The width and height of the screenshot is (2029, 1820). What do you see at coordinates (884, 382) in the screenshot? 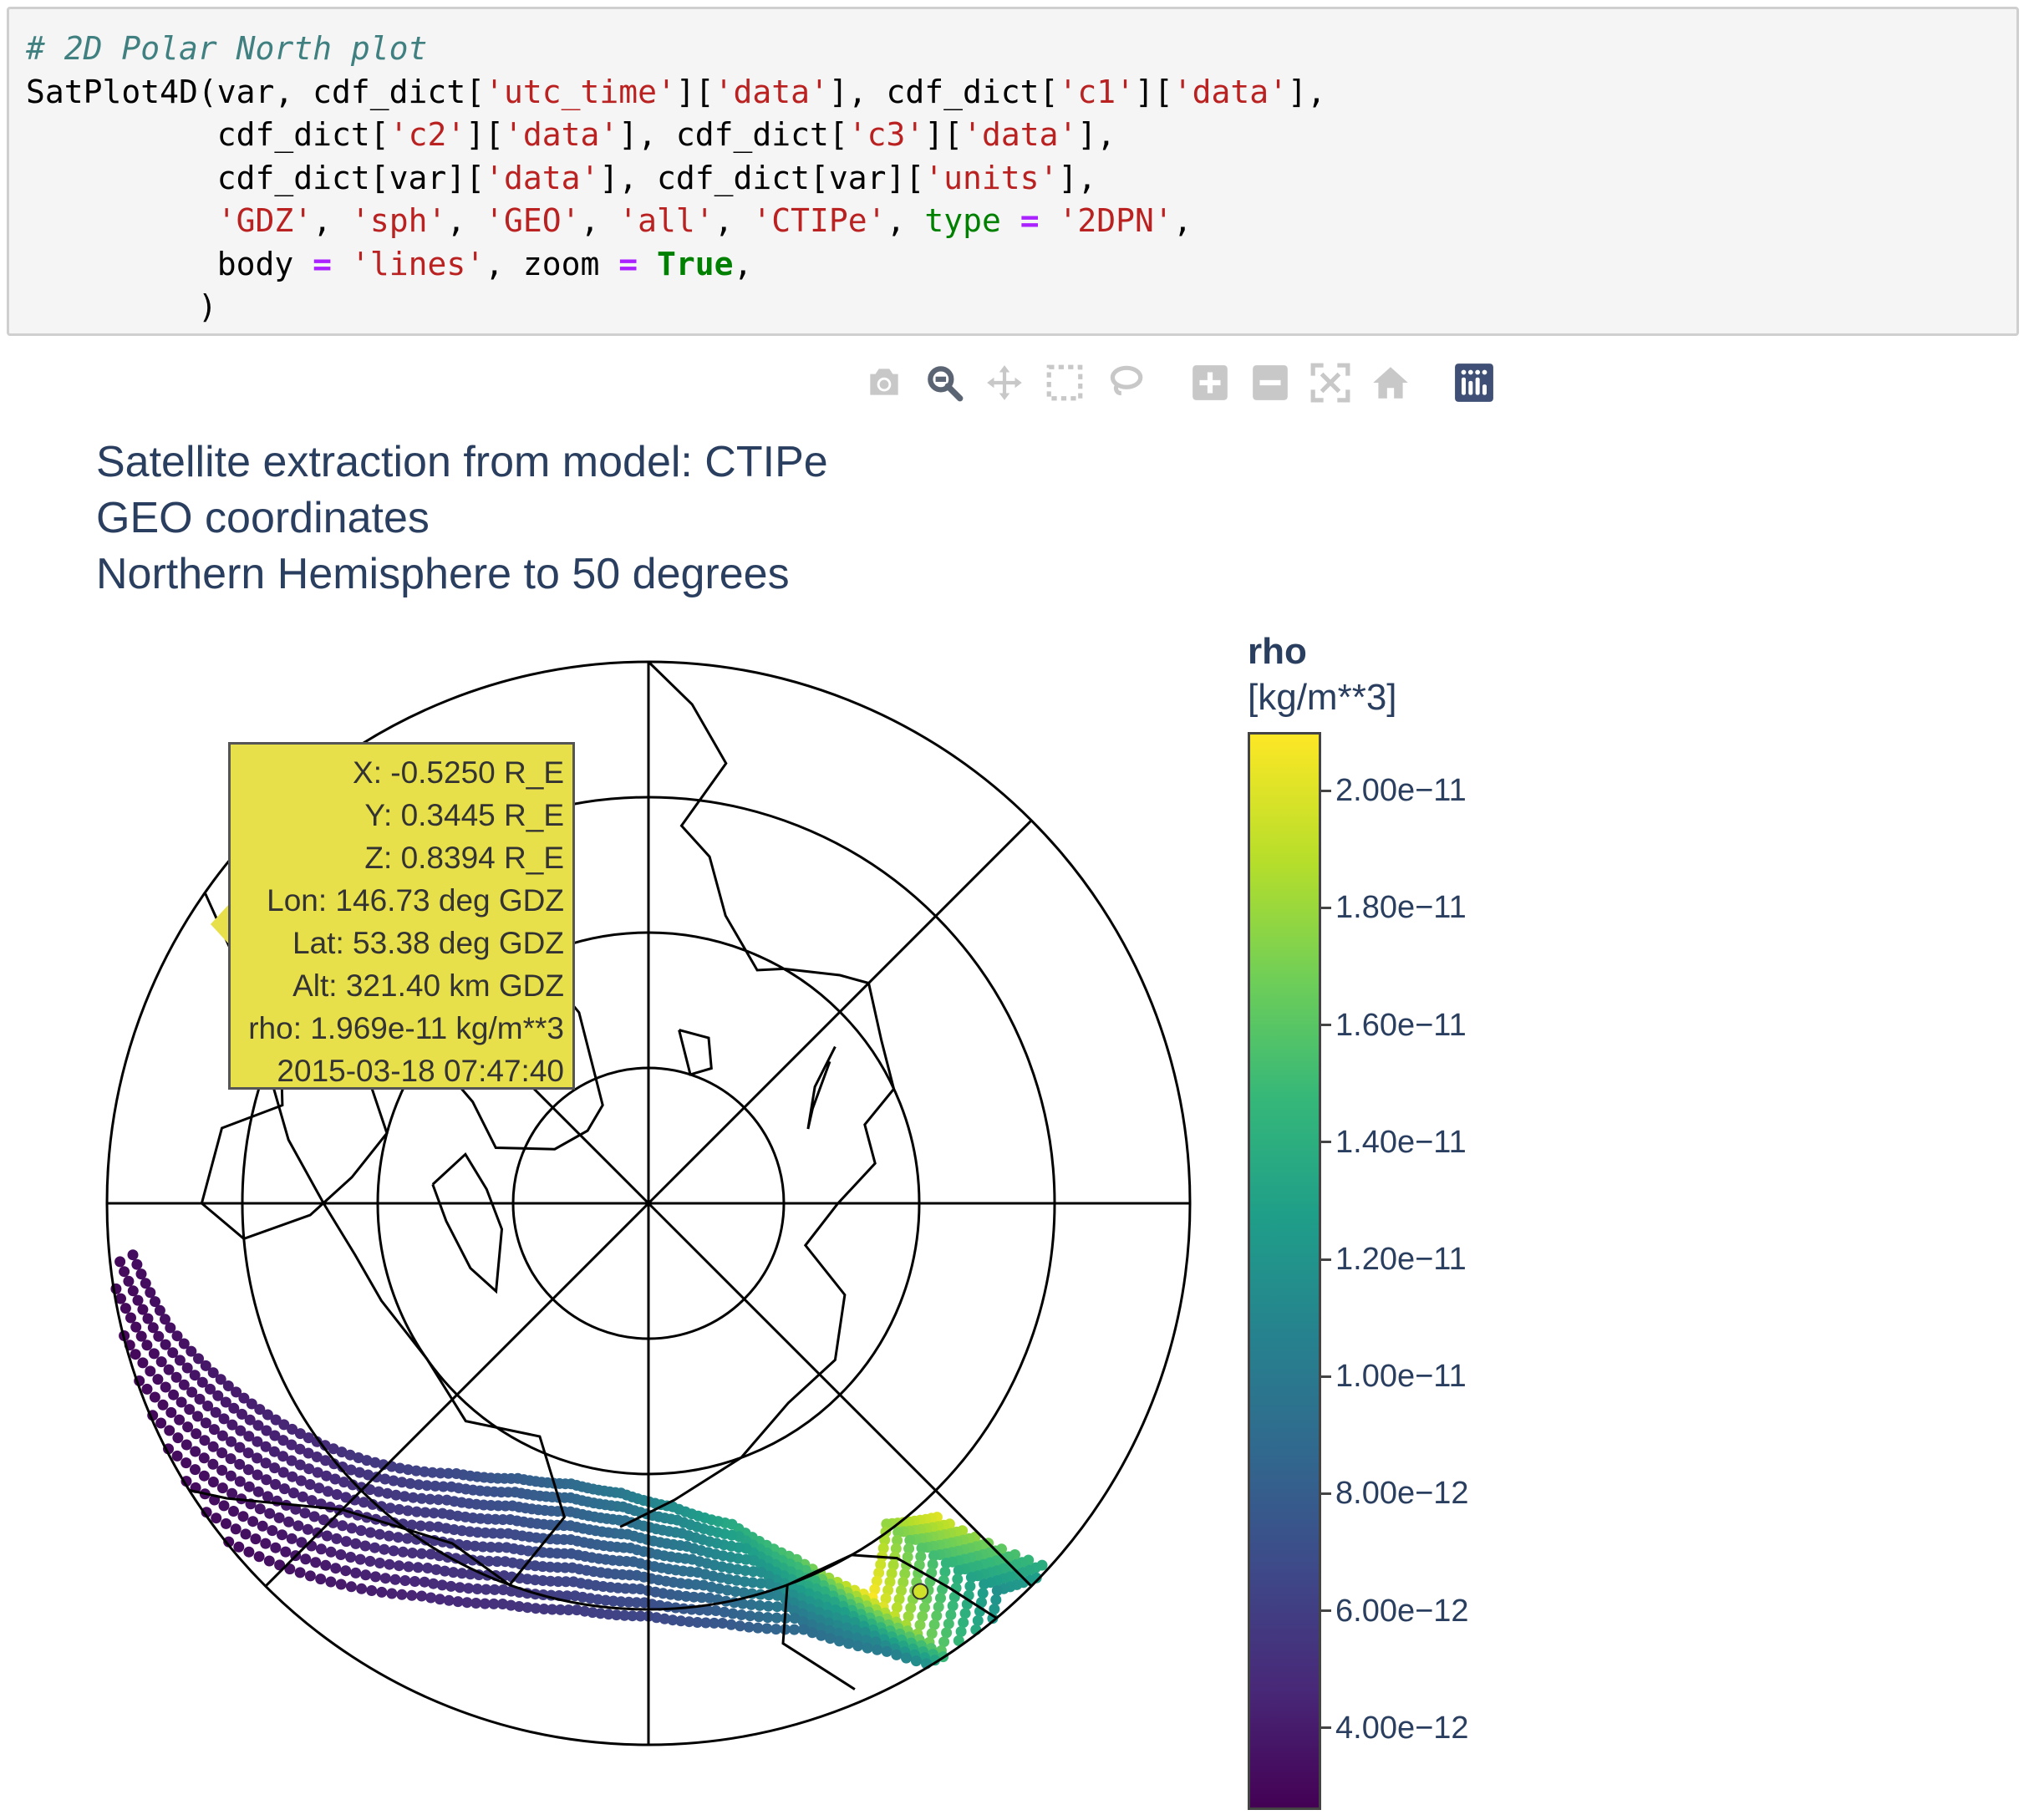
I see `camera-icon` at bounding box center [884, 382].